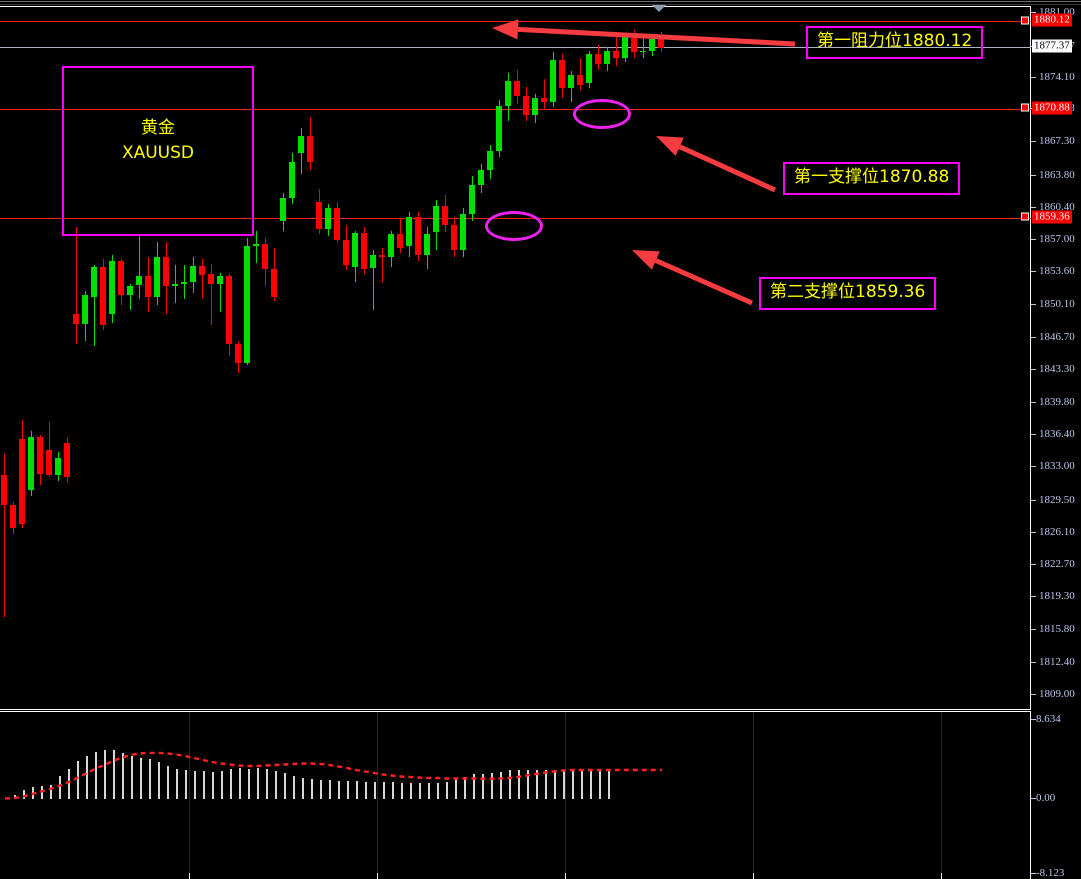 The width and height of the screenshot is (1081, 879). What do you see at coordinates (1057, 271) in the screenshot?
I see `price-axis-label: 1853.60` at bounding box center [1057, 271].